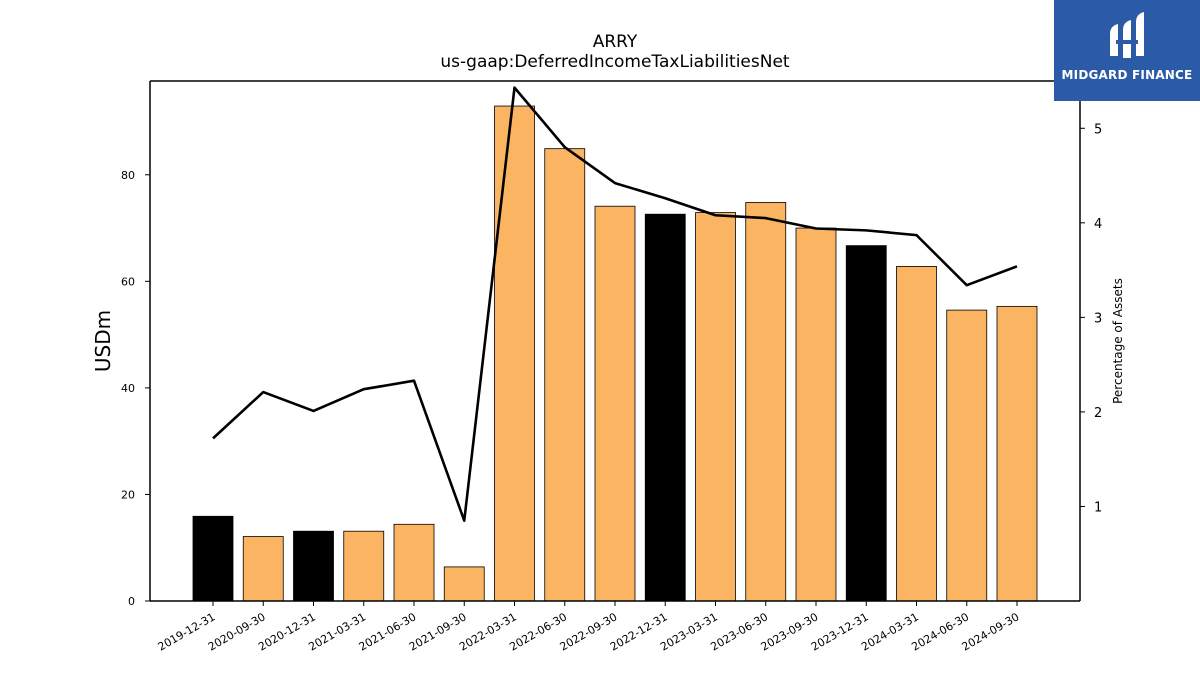 The width and height of the screenshot is (1200, 675). Describe the element at coordinates (1127, 75) in the screenshot. I see `logo-text: MIDGARD FINANCE` at that location.